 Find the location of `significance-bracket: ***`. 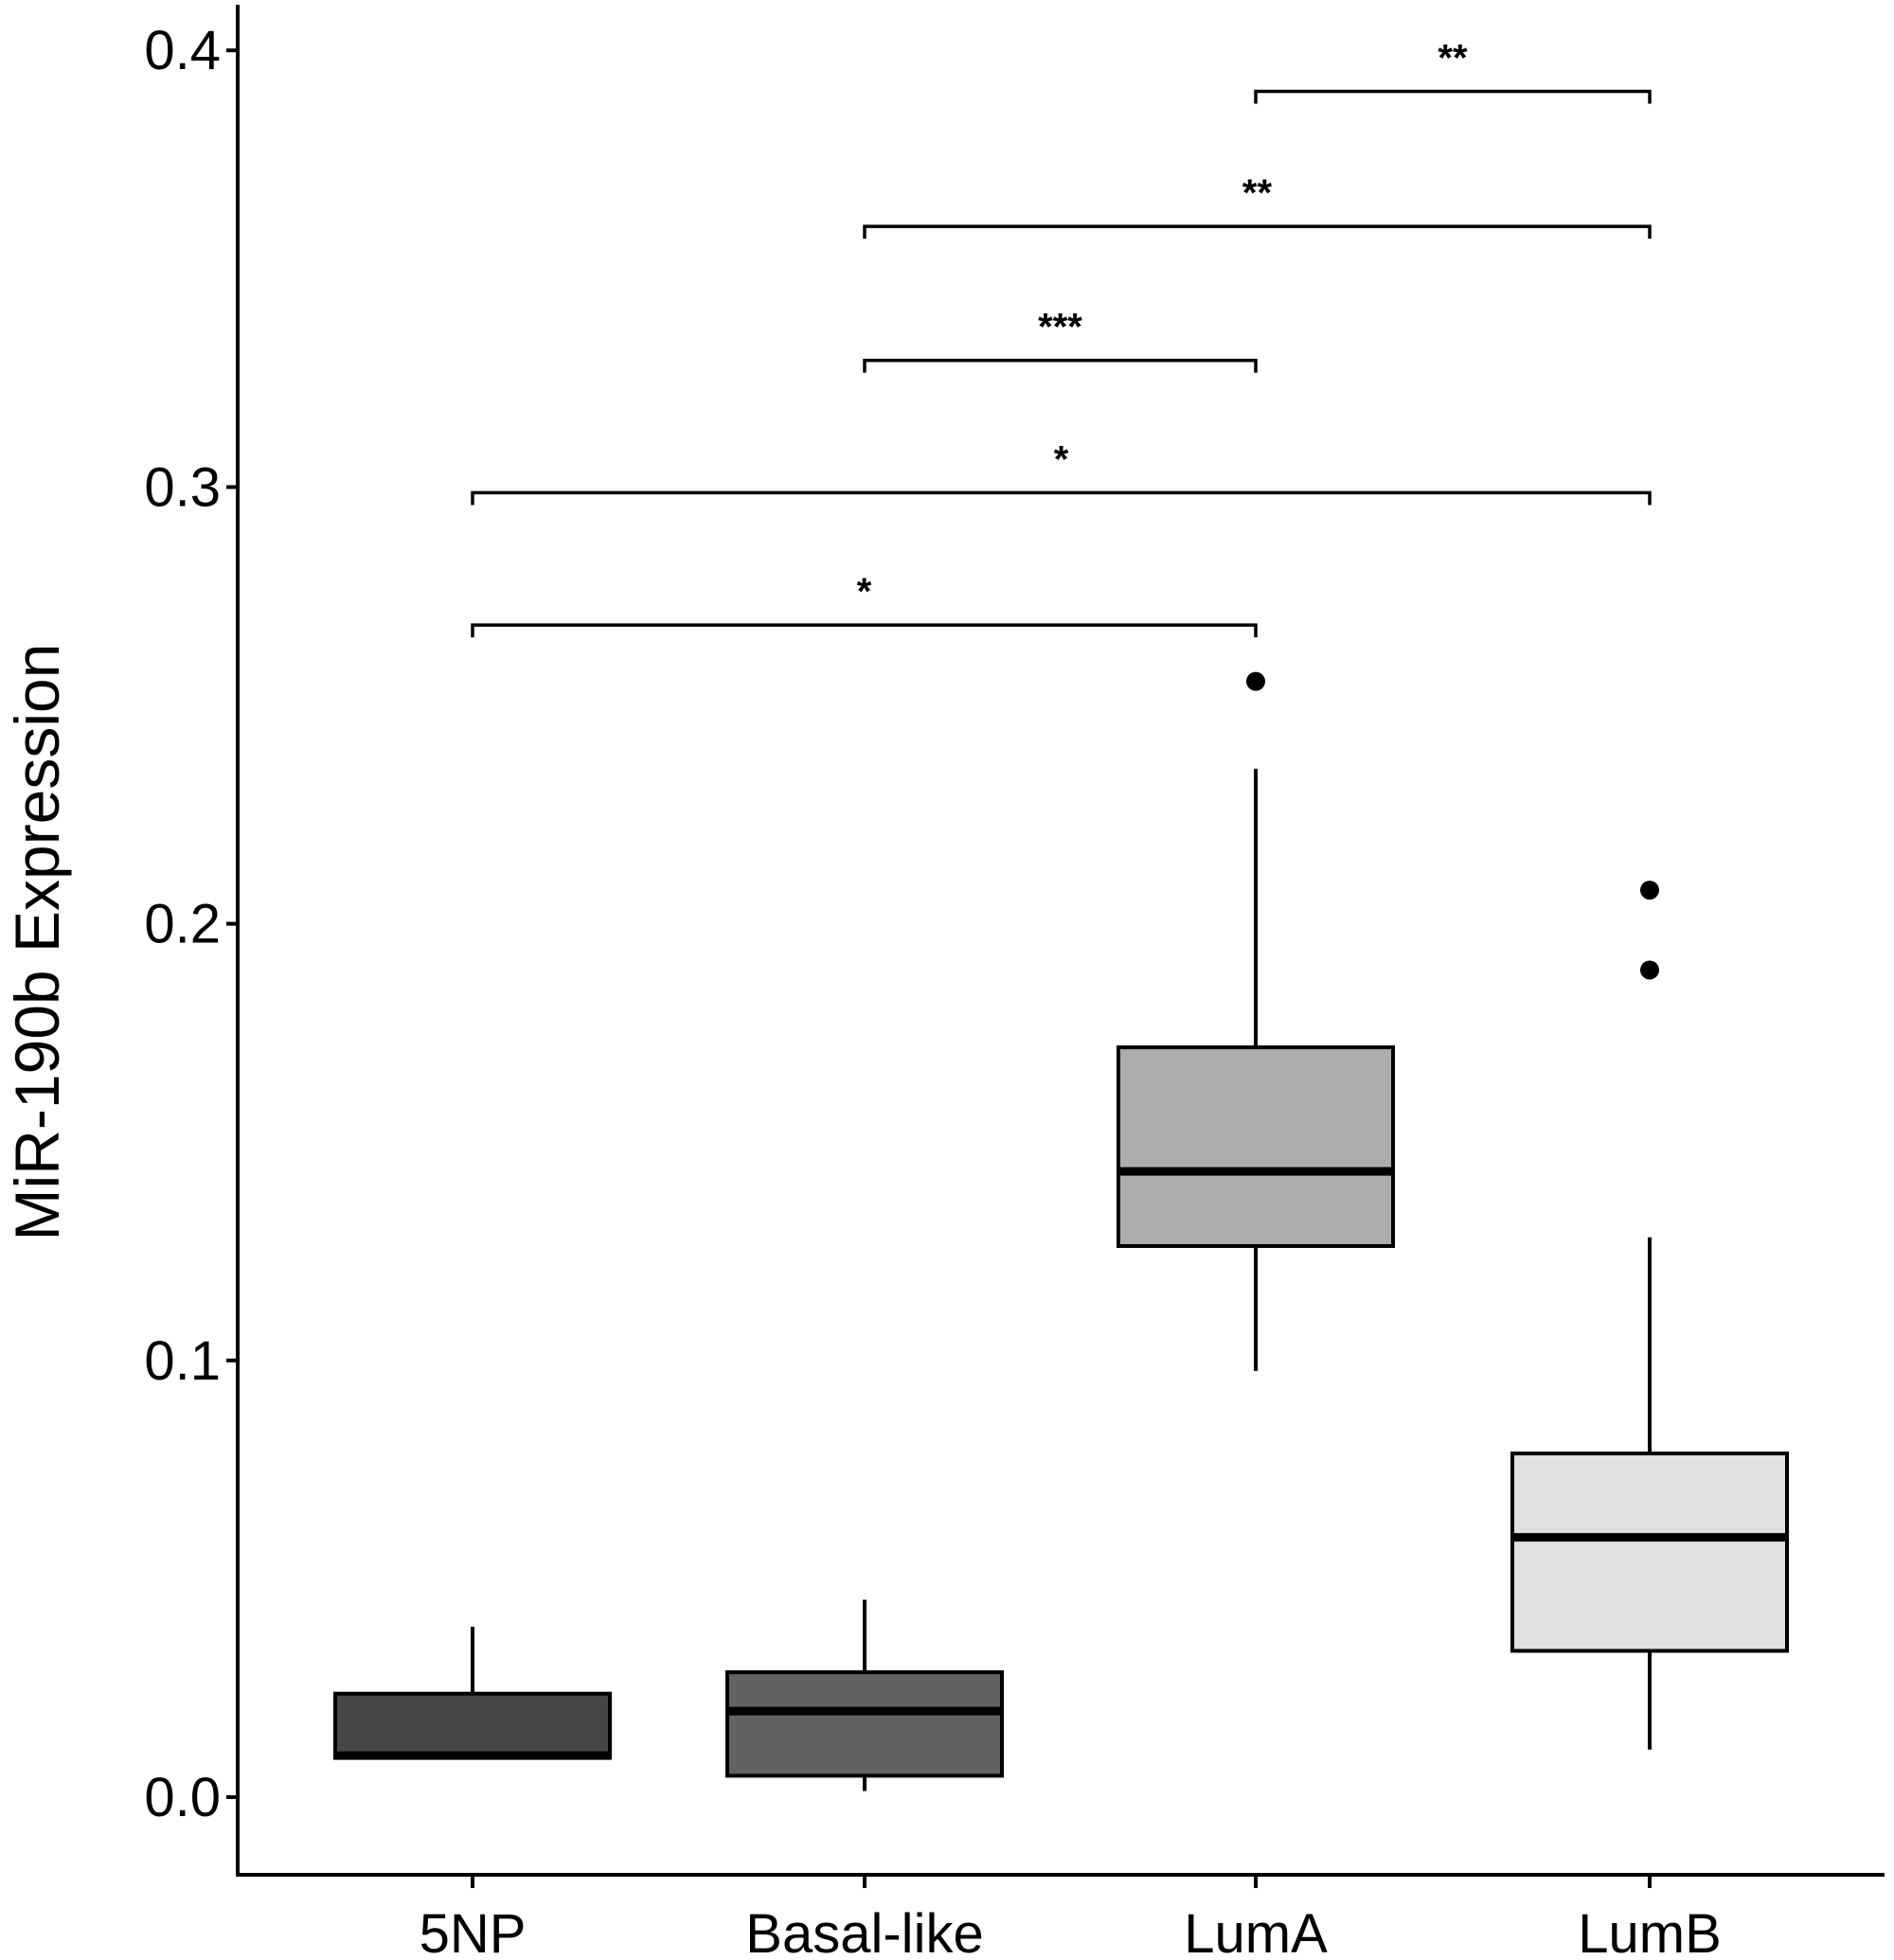

significance-bracket: *** is located at coordinates (1060, 340).